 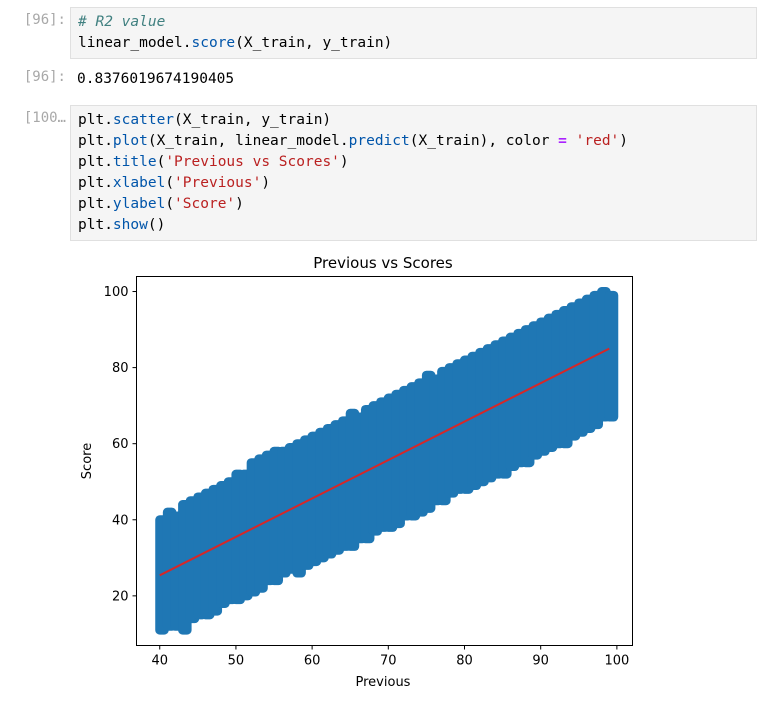 I want to click on input-prompt-96: [96]:, so click(x=44, y=20).